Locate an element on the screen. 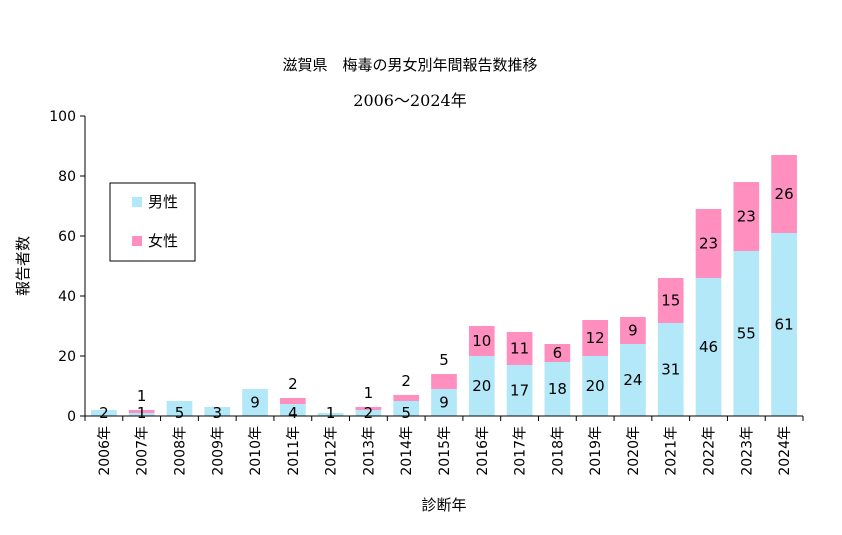  data-label-male-9: 9 is located at coordinates (444, 403).